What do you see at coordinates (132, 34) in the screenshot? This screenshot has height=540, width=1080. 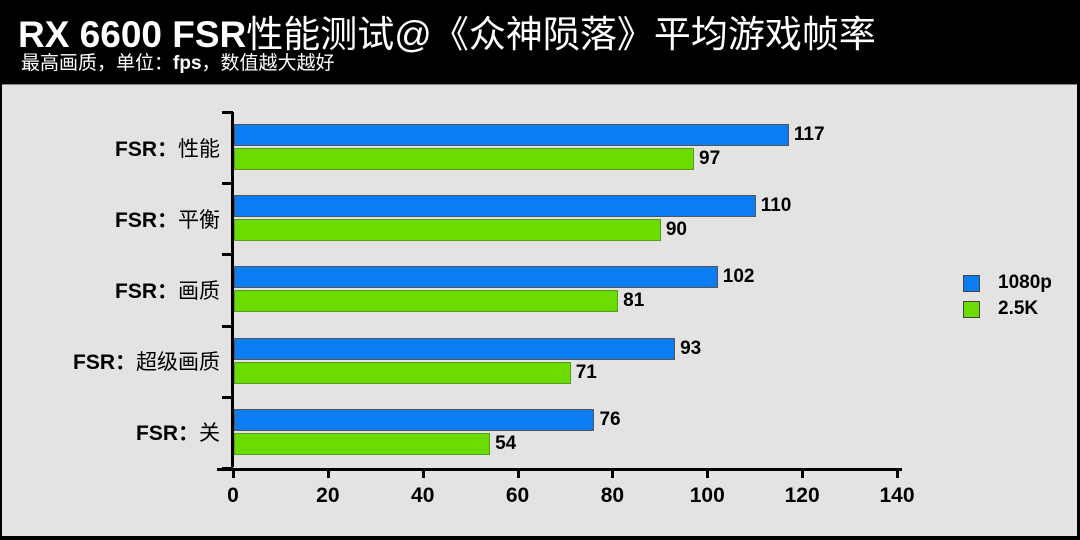 I see `chart-title-en: RX 6600 FSR` at bounding box center [132, 34].